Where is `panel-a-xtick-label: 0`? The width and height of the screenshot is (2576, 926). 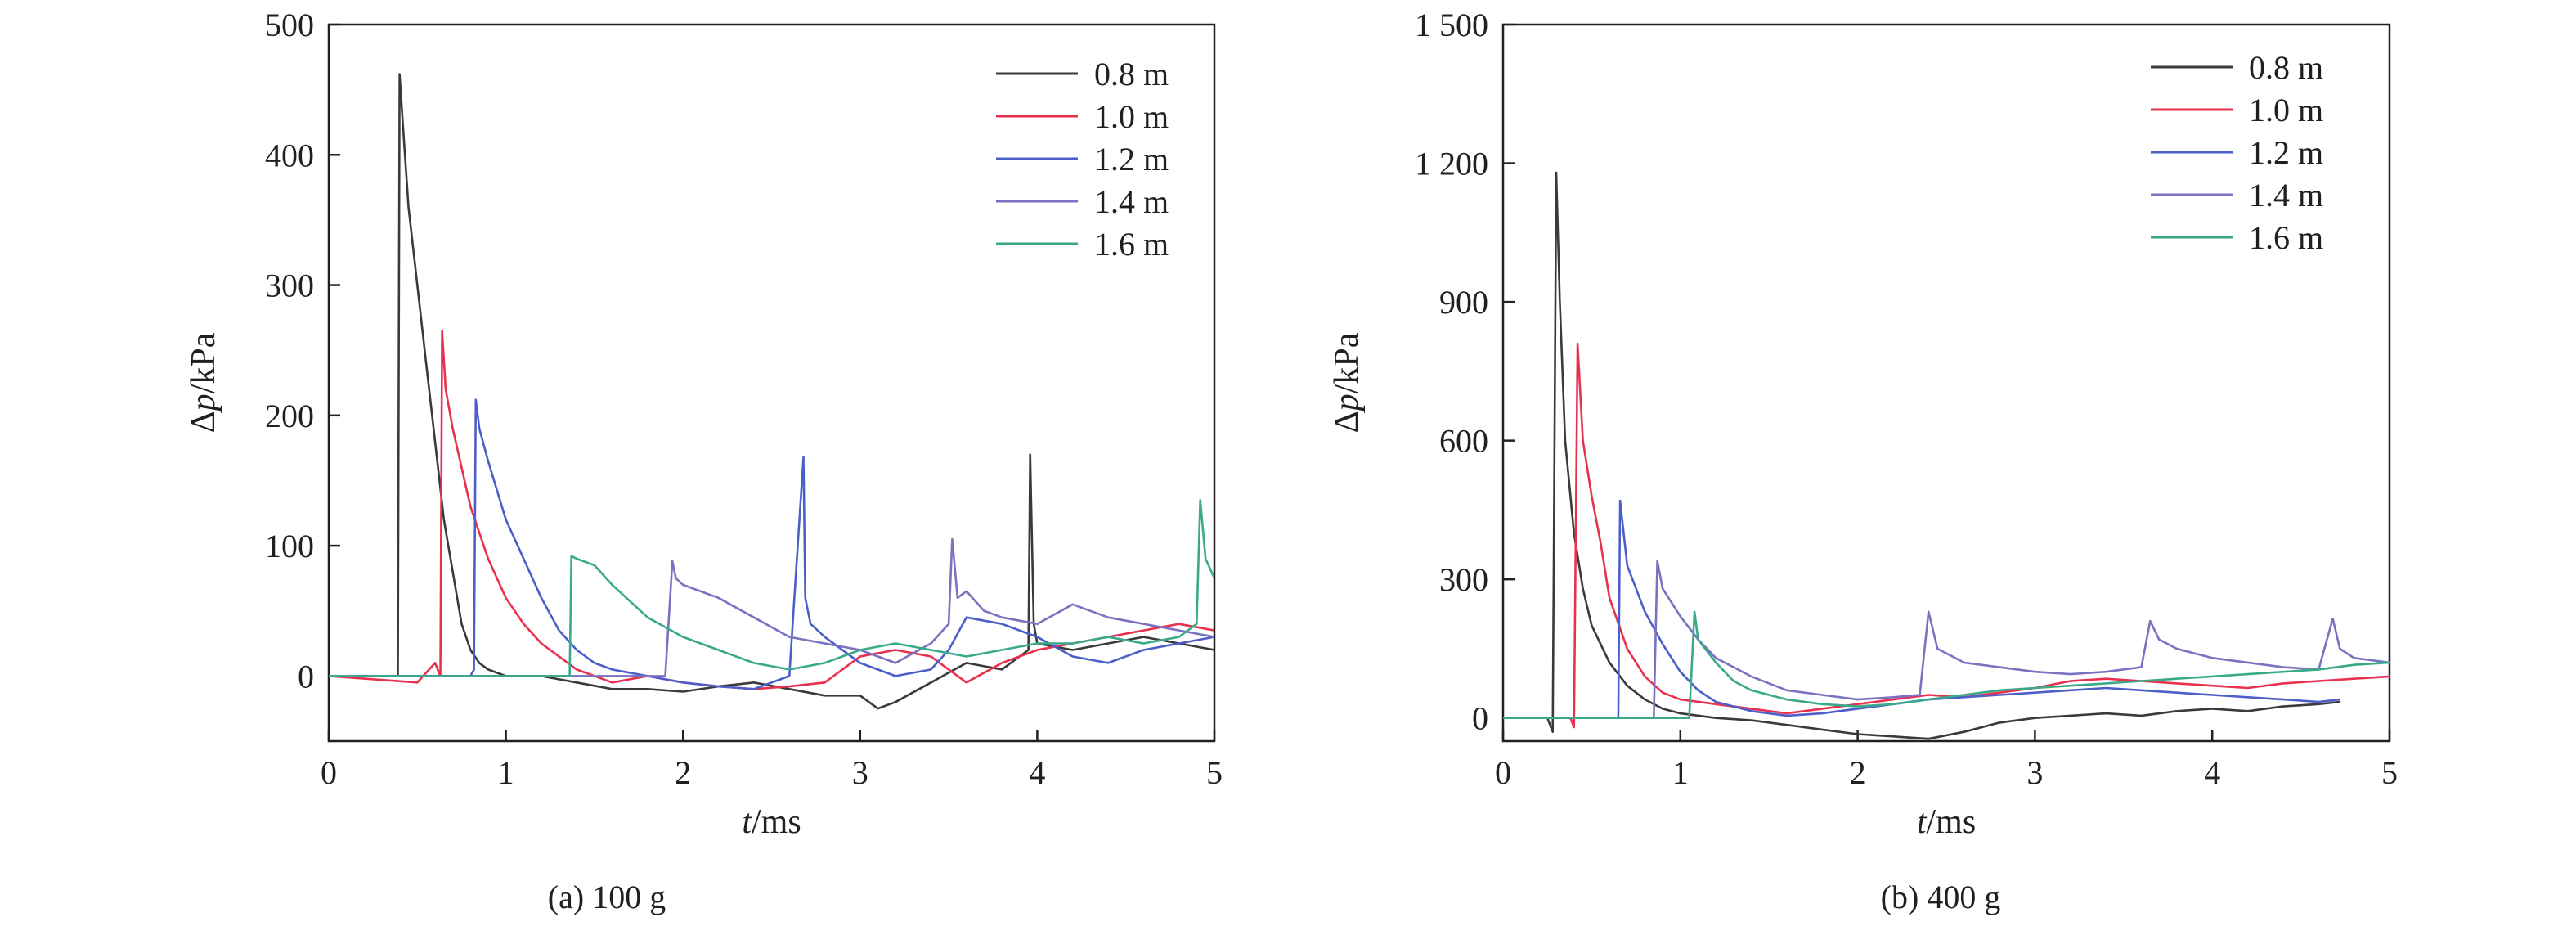
panel-a-xtick-label: 0 is located at coordinates (329, 773).